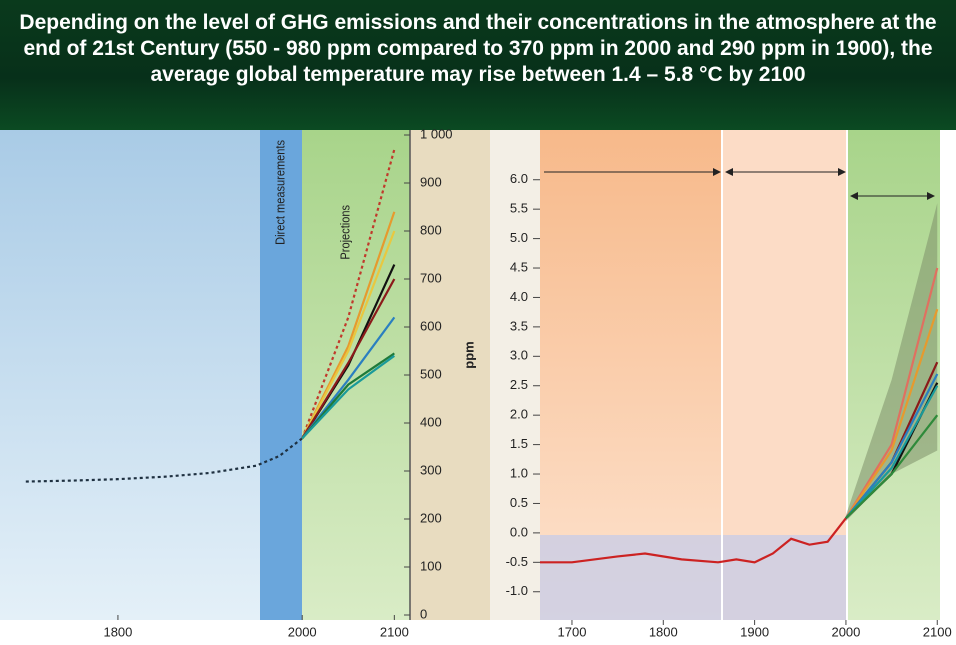 Image resolution: width=956 pixels, height=645 pixels. I want to click on x-tick-label: 1900, so click(754, 631).